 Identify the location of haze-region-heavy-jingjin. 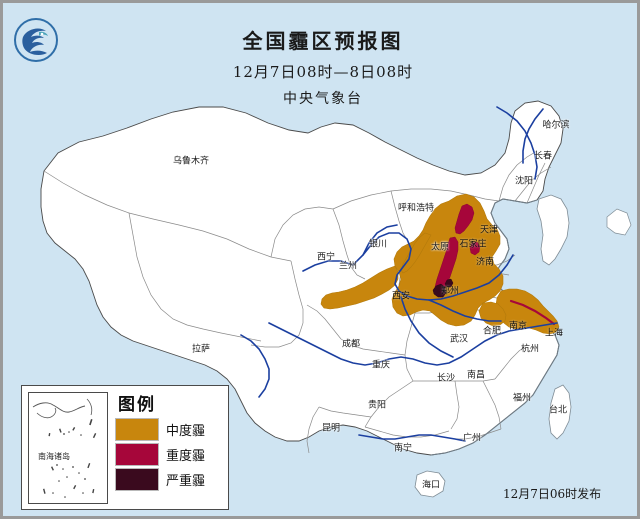
(464, 219).